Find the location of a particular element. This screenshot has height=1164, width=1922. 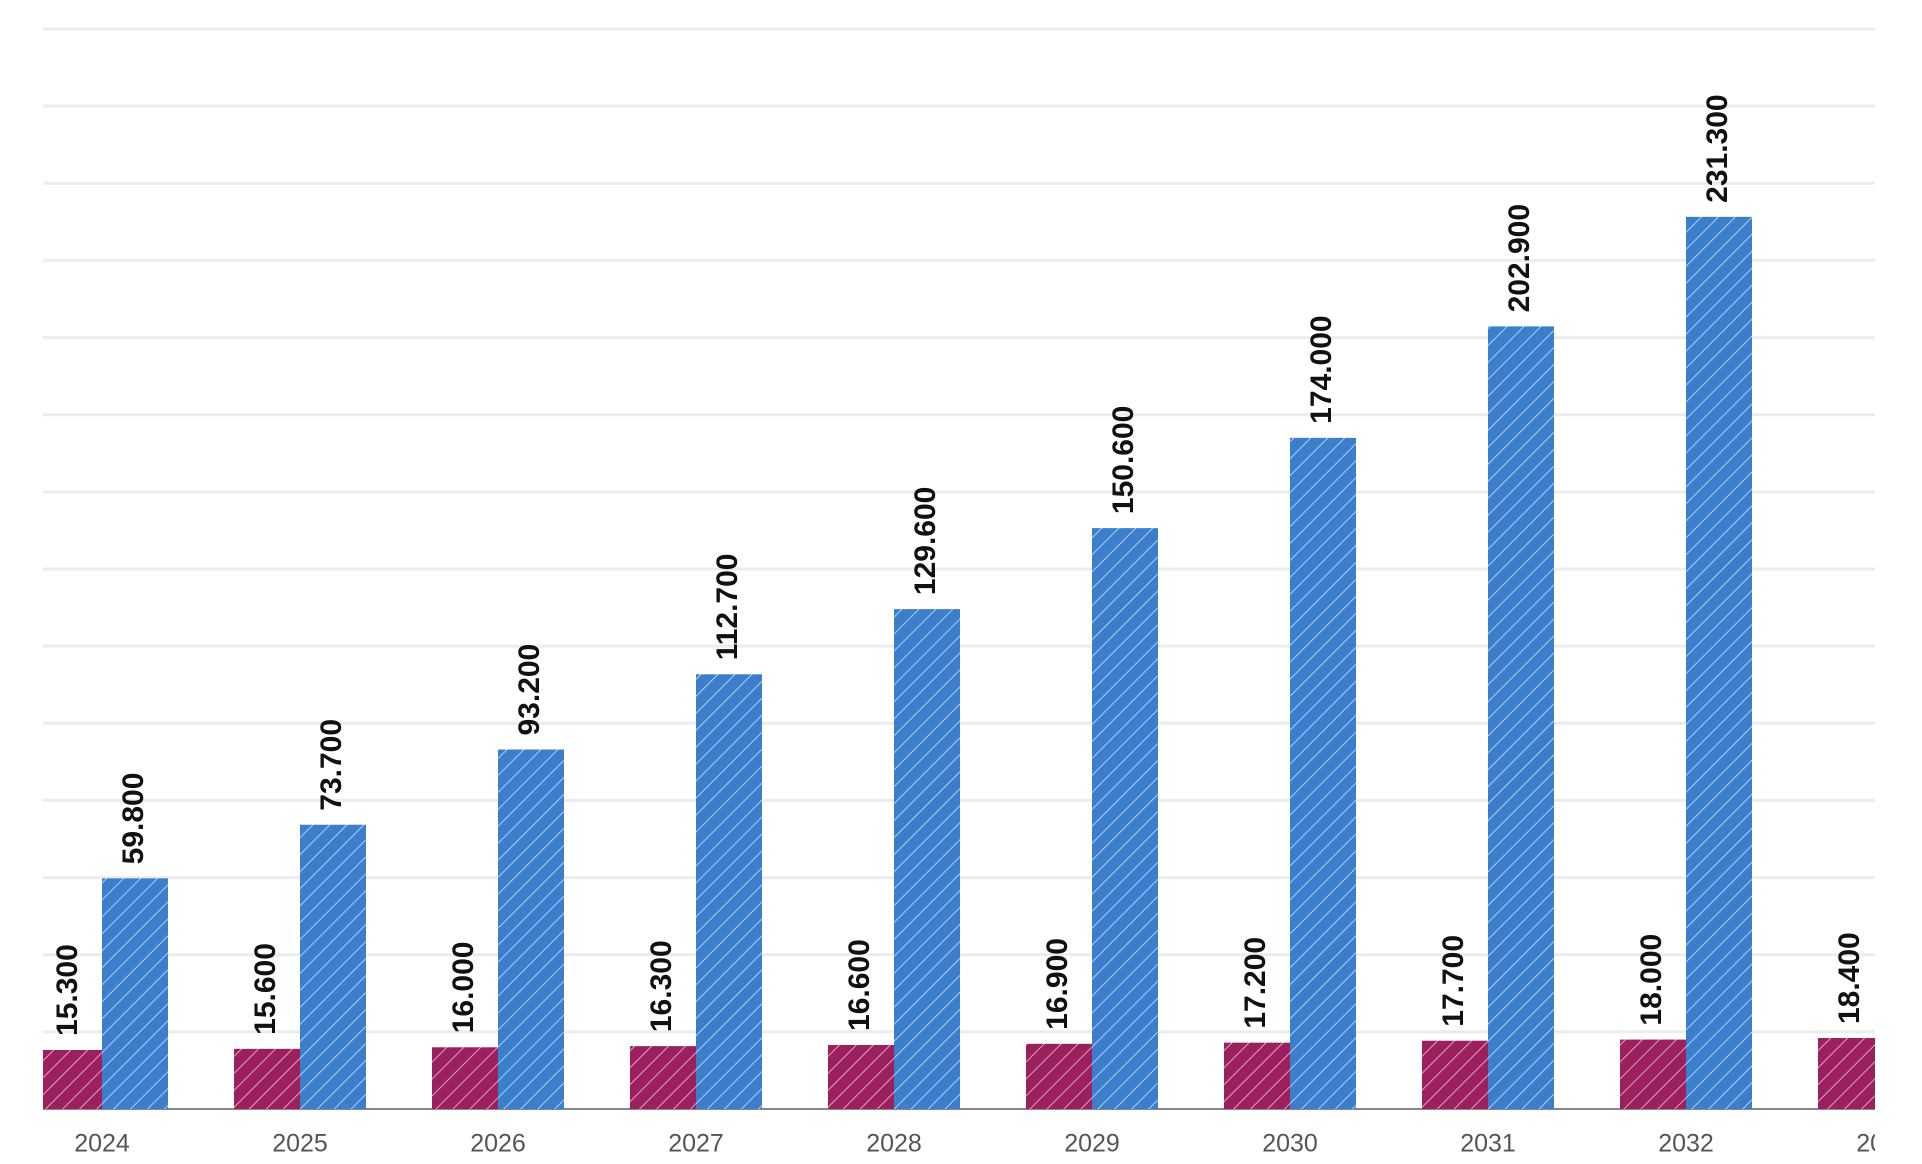

value-label: 16.300 is located at coordinates (661, 986).